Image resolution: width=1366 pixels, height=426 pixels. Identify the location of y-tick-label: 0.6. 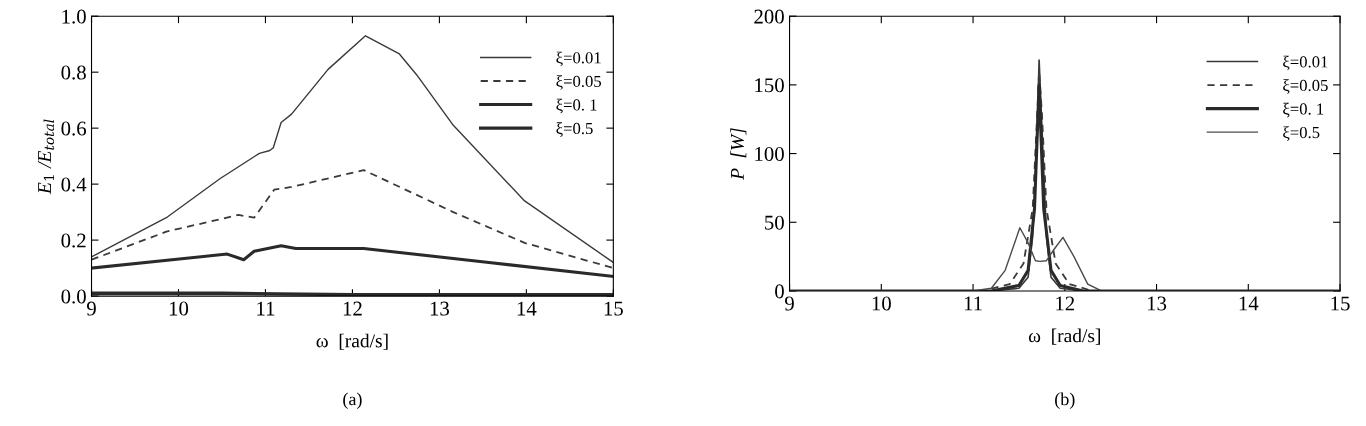
(74, 128).